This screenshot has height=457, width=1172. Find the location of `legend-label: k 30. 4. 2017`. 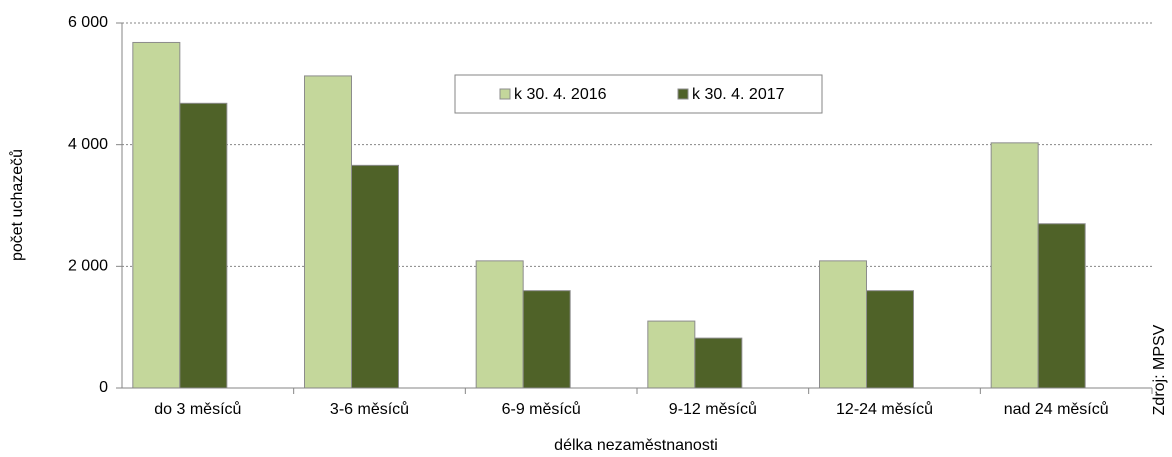

legend-label: k 30. 4. 2017 is located at coordinates (738, 94).